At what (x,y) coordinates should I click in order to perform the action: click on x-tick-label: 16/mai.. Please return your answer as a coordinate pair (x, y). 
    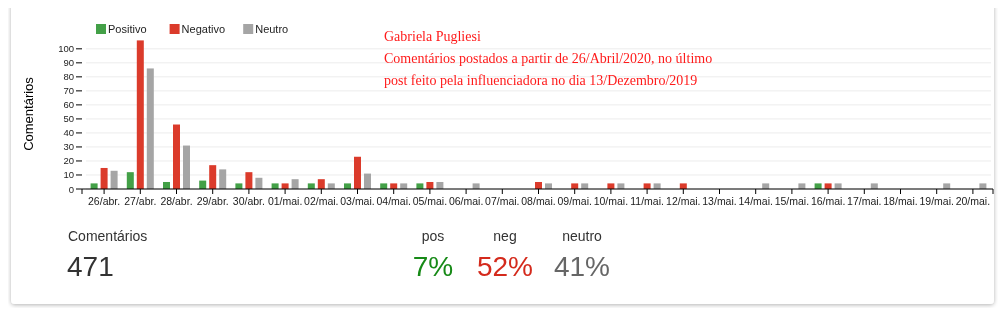
    Looking at the image, I should click on (828, 201).